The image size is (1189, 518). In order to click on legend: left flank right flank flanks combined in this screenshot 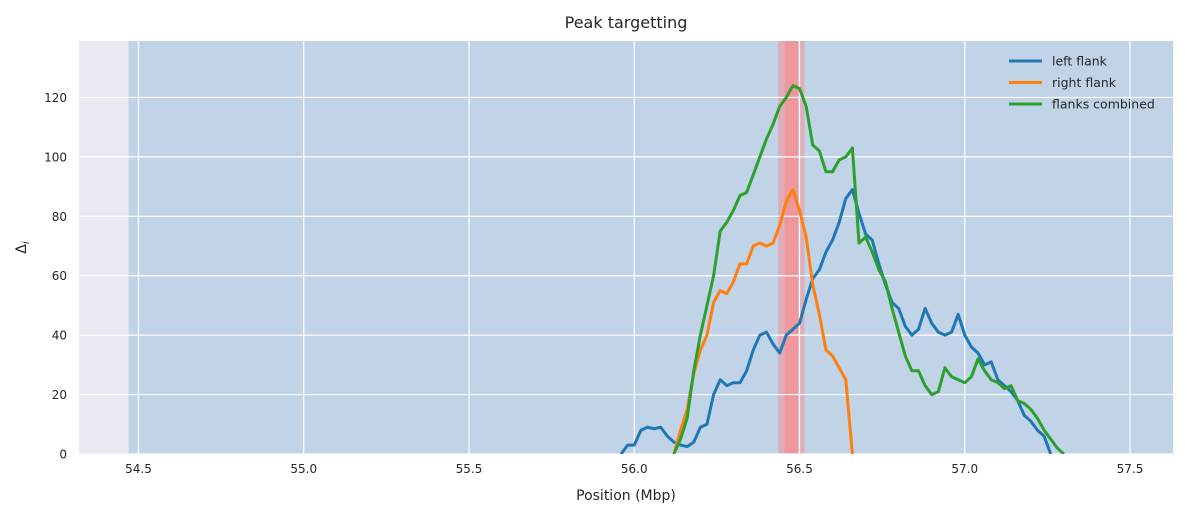, I will do `click(1082, 83)`.